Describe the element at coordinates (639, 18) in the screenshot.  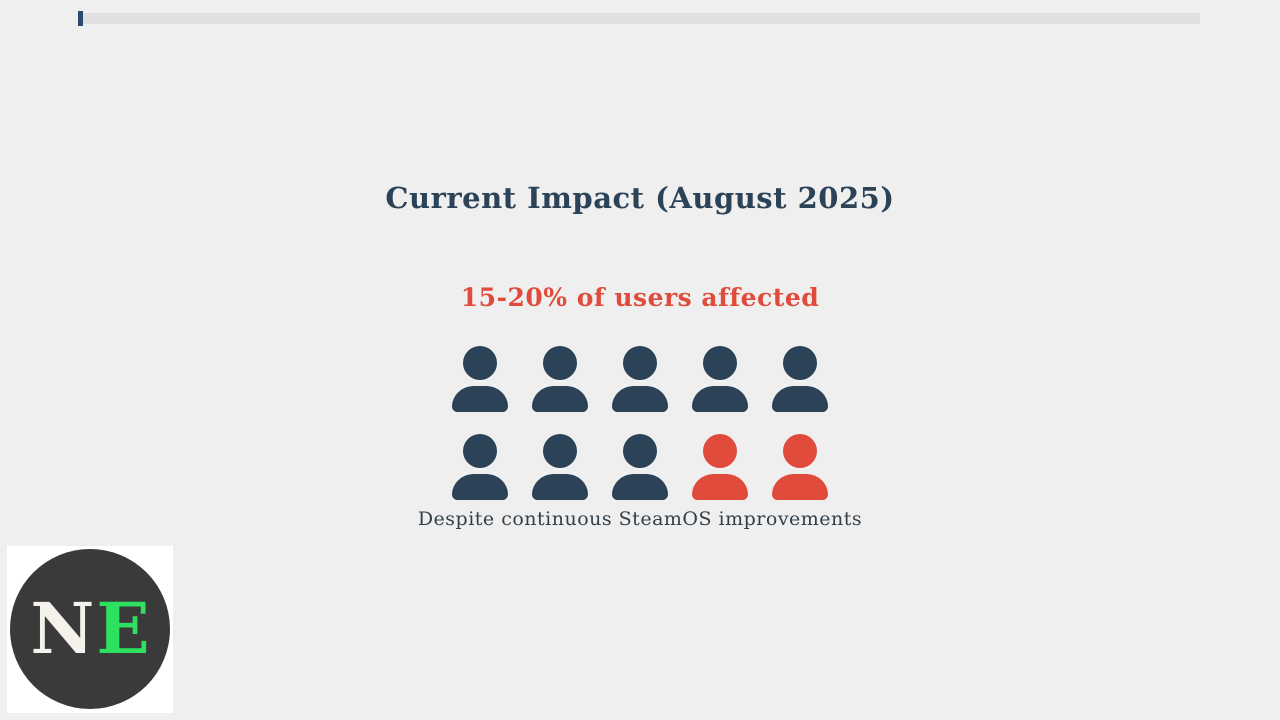
I see `slide-progress-bar` at that location.